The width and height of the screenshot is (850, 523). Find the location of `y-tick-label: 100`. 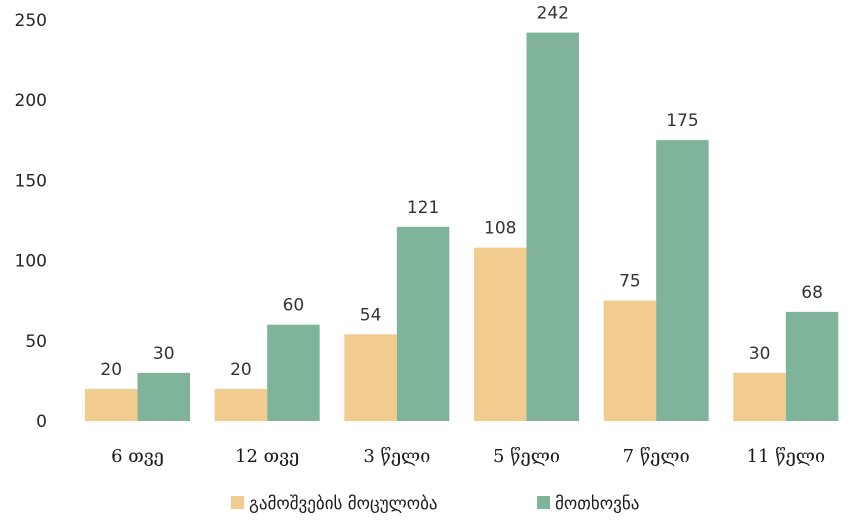

y-tick-label: 100 is located at coordinates (31, 262).